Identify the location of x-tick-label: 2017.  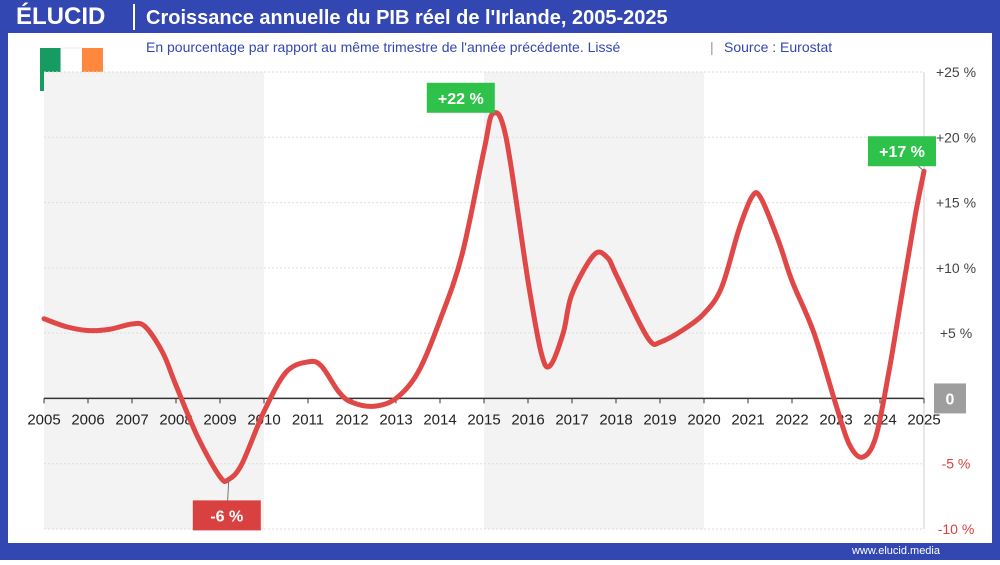
(571, 419).